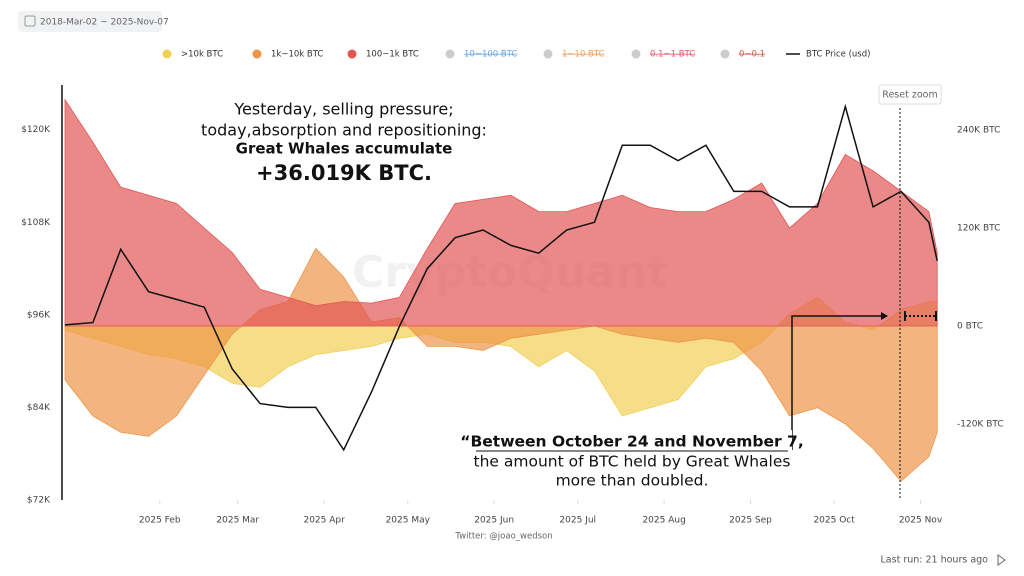 The width and height of the screenshot is (1024, 576). What do you see at coordinates (36, 130) in the screenshot?
I see `y-tick-label: $120K` at bounding box center [36, 130].